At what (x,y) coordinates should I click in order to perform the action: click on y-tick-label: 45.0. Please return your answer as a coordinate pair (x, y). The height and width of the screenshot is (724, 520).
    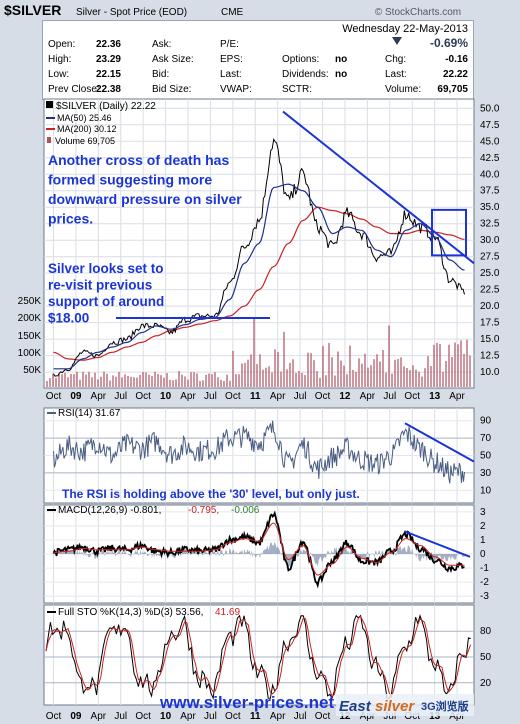
    Looking at the image, I should click on (490, 141).